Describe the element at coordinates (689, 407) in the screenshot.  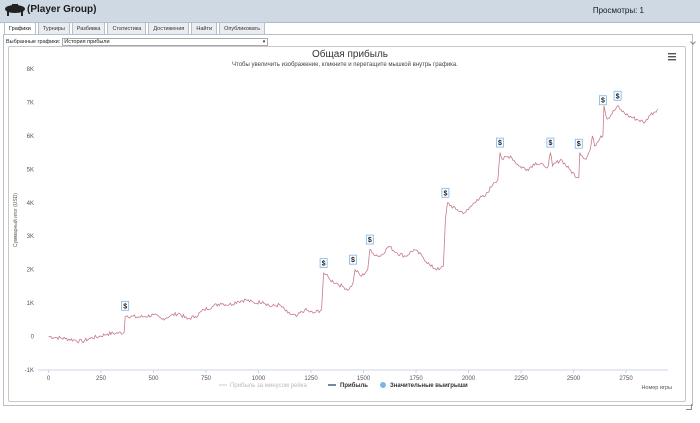
I see `resize-handle-icon` at that location.